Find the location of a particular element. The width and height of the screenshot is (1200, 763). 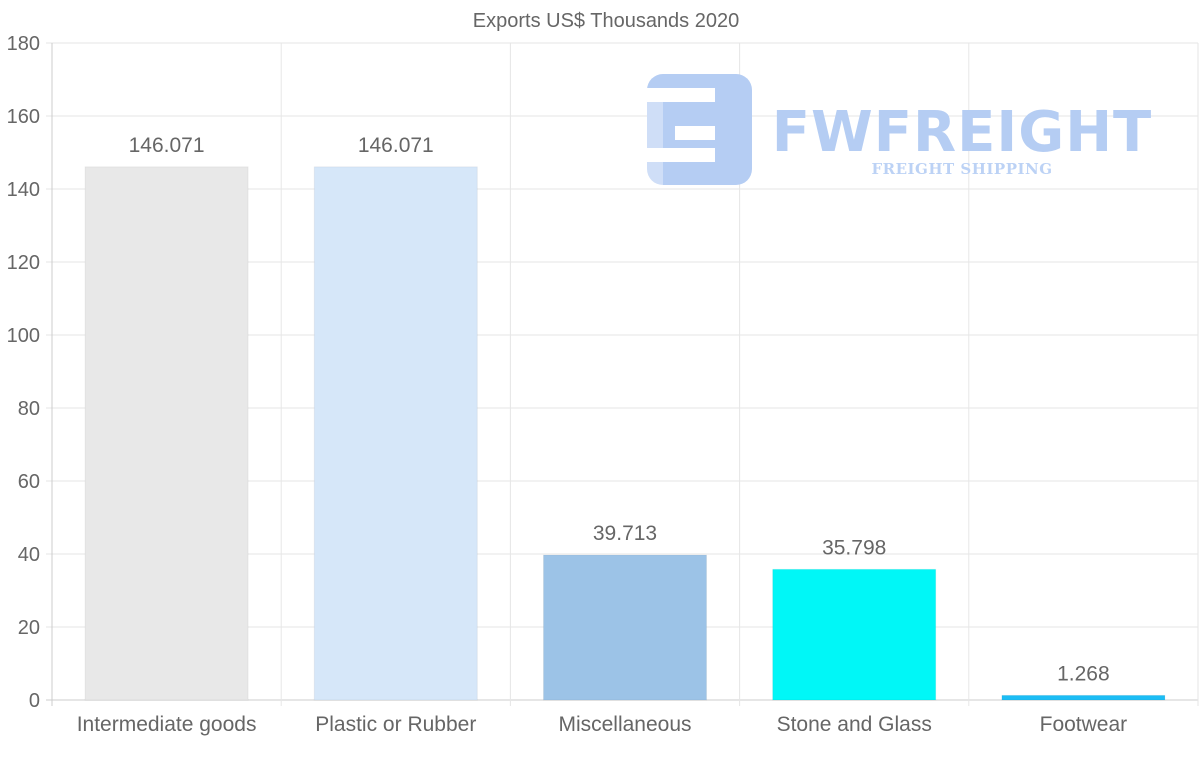

y-tick-label: 80 is located at coordinates (29, 409).